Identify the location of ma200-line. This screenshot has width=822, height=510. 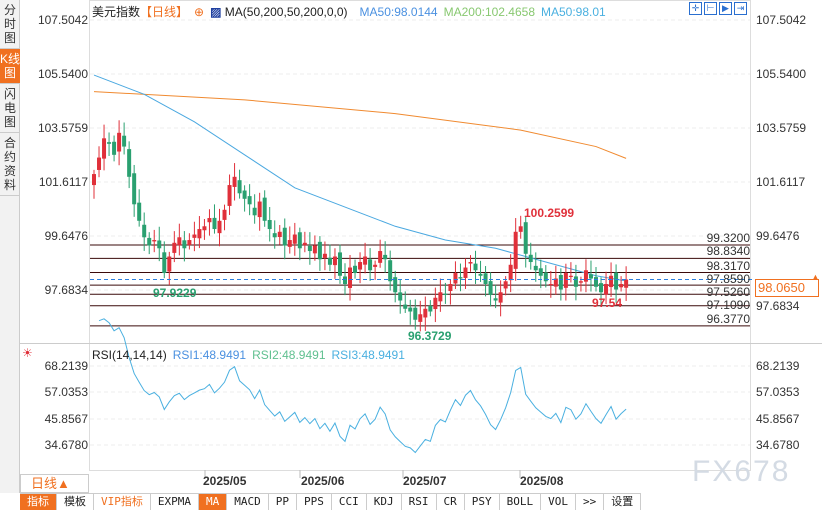
(360, 125).